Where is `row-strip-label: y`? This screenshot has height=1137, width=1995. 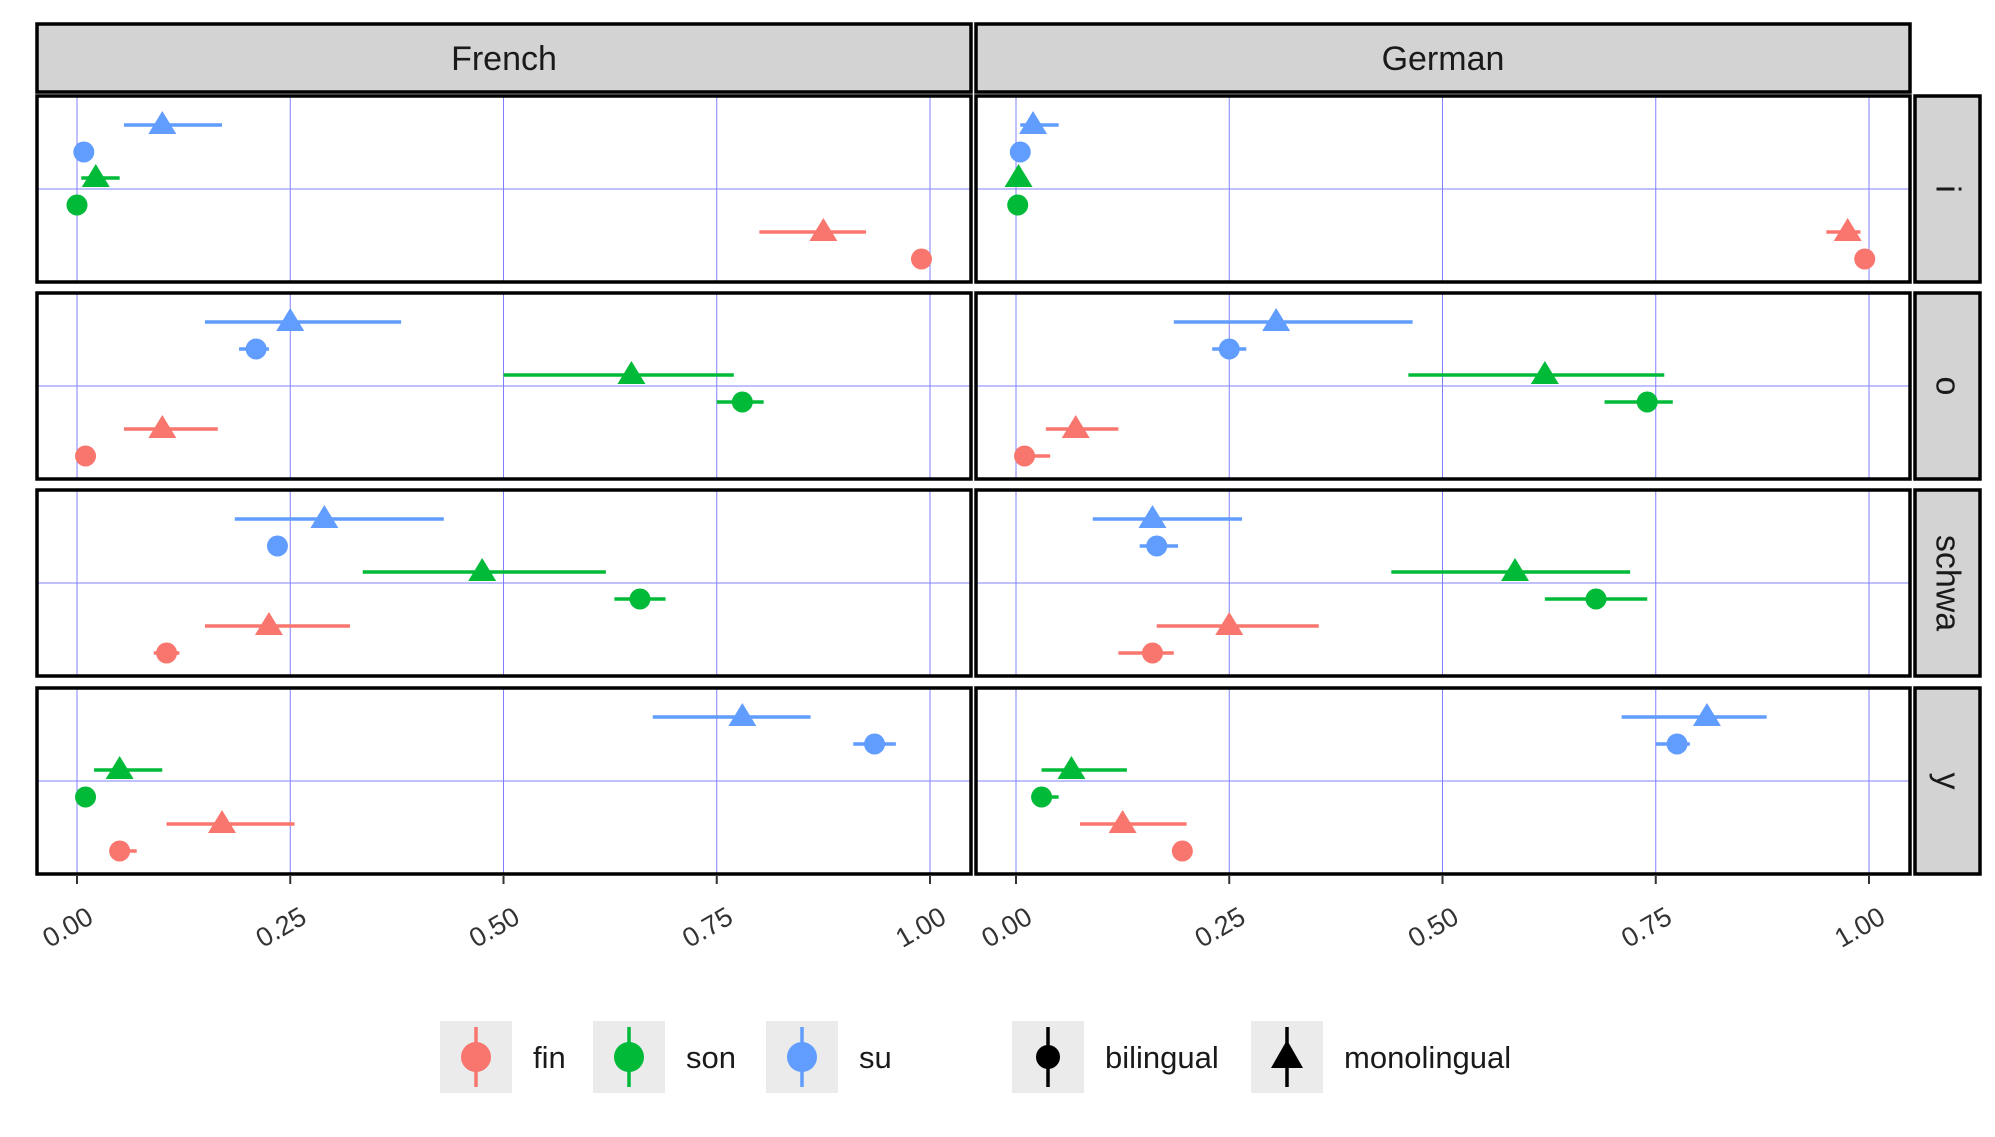 row-strip-label: y is located at coordinates (1948, 781).